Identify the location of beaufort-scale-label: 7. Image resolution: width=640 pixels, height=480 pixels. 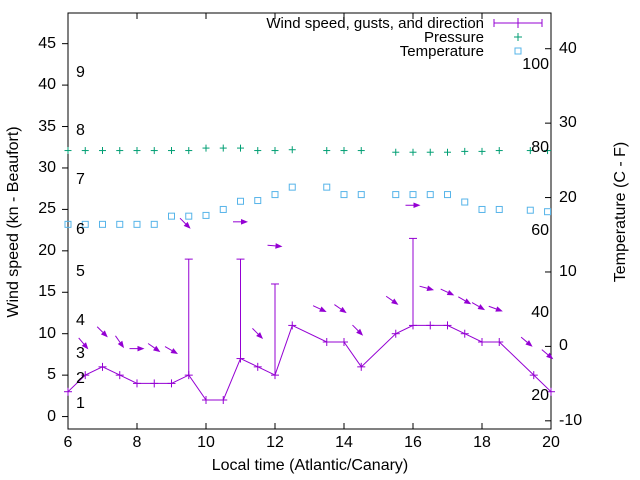
(80, 180).